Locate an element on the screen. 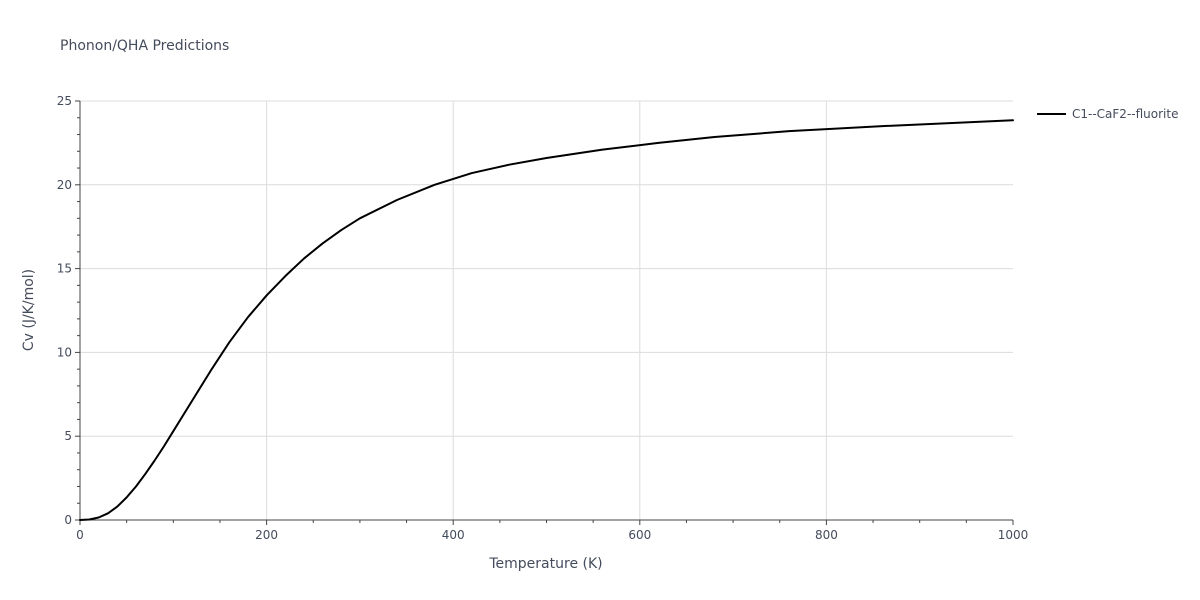 Image resolution: width=1200 pixels, height=600 pixels. x-tick-label: 0 is located at coordinates (80, 535).